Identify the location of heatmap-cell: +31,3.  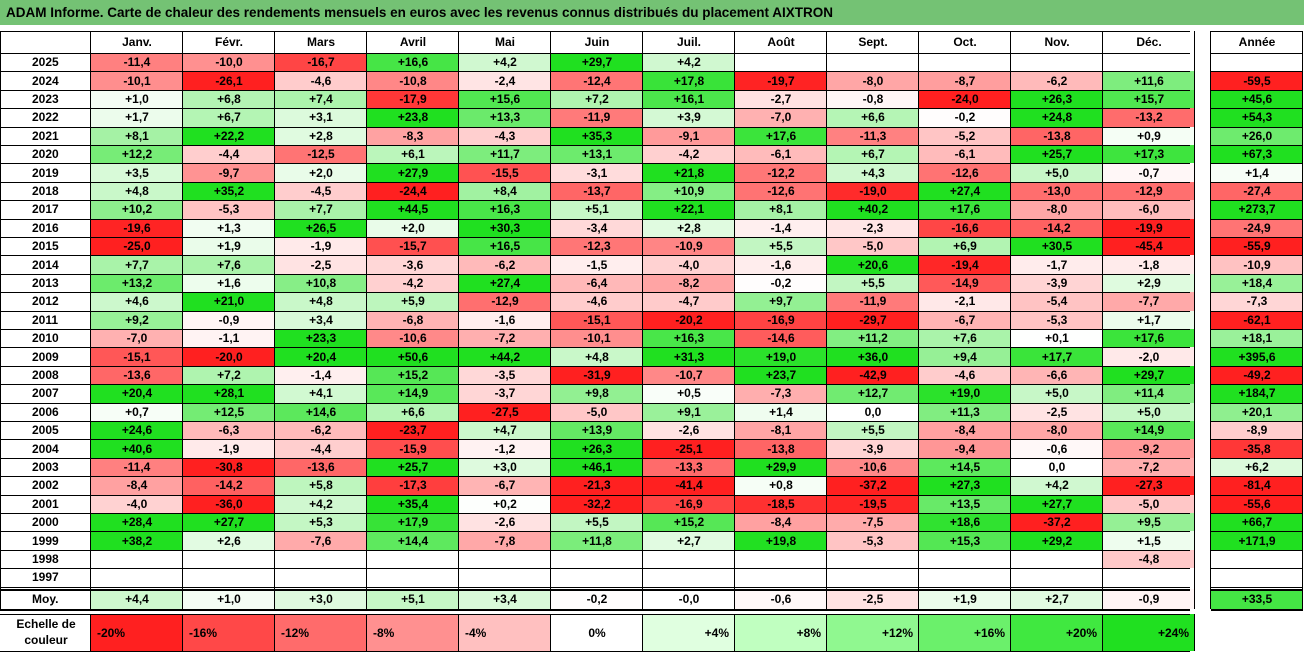
(689, 356).